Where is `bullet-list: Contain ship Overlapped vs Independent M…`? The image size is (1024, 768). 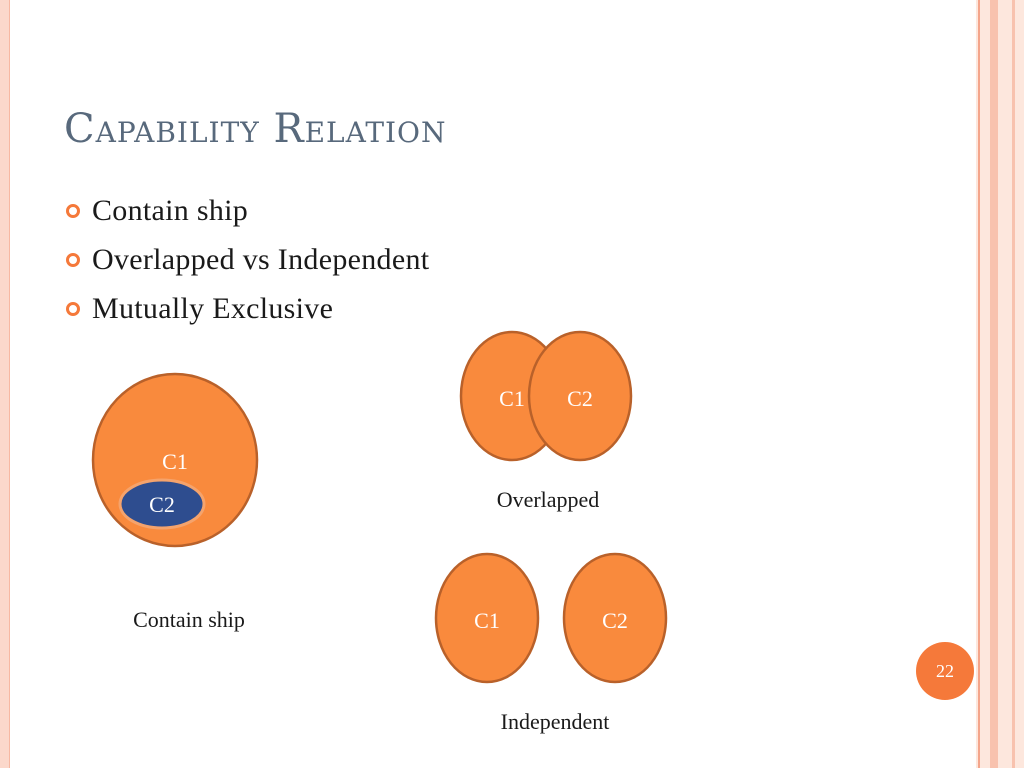
bullet-list: Contain ship Overlapped vs Independent M… is located at coordinates (247, 259).